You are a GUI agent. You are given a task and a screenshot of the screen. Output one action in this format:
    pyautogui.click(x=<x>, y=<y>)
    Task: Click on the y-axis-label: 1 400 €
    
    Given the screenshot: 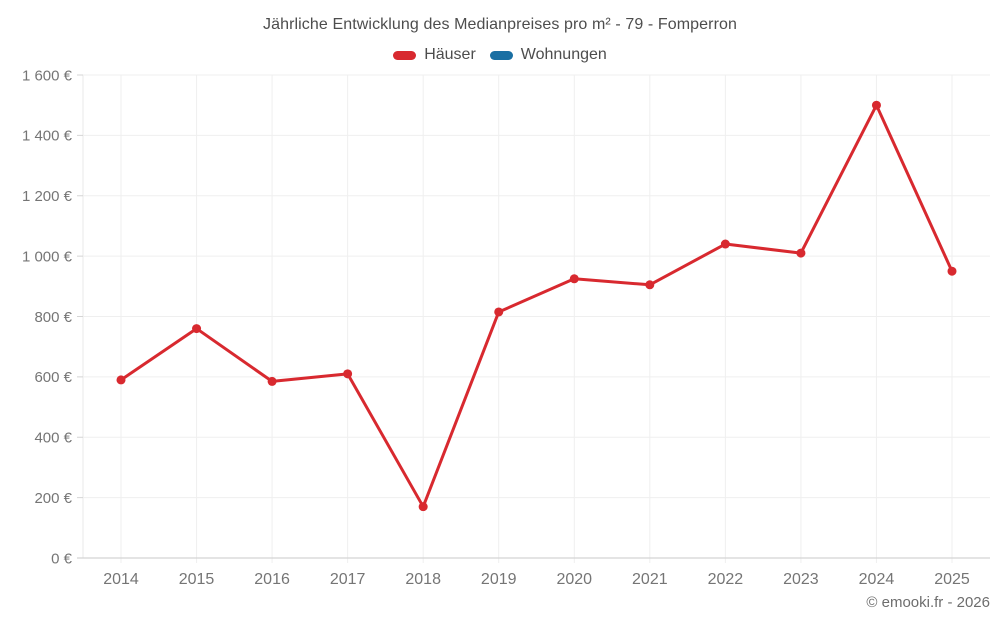 What is the action you would take?
    pyautogui.click(x=47, y=136)
    